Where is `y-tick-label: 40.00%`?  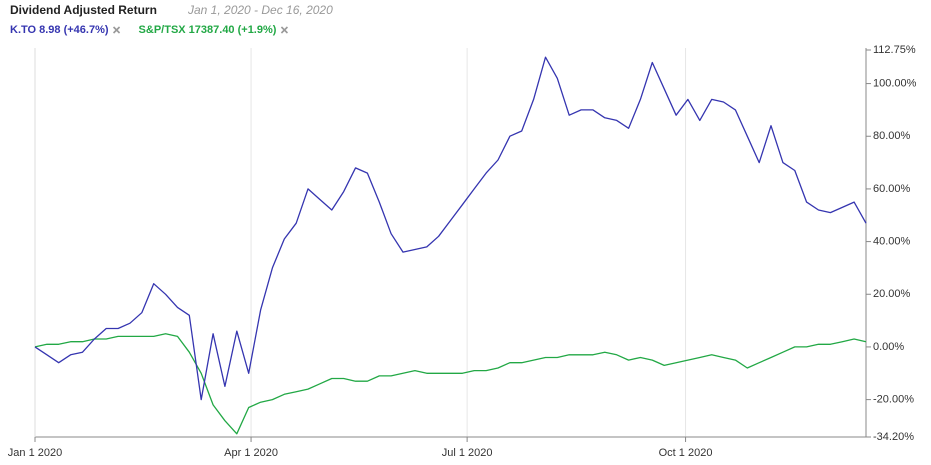 y-tick-label: 40.00% is located at coordinates (892, 241).